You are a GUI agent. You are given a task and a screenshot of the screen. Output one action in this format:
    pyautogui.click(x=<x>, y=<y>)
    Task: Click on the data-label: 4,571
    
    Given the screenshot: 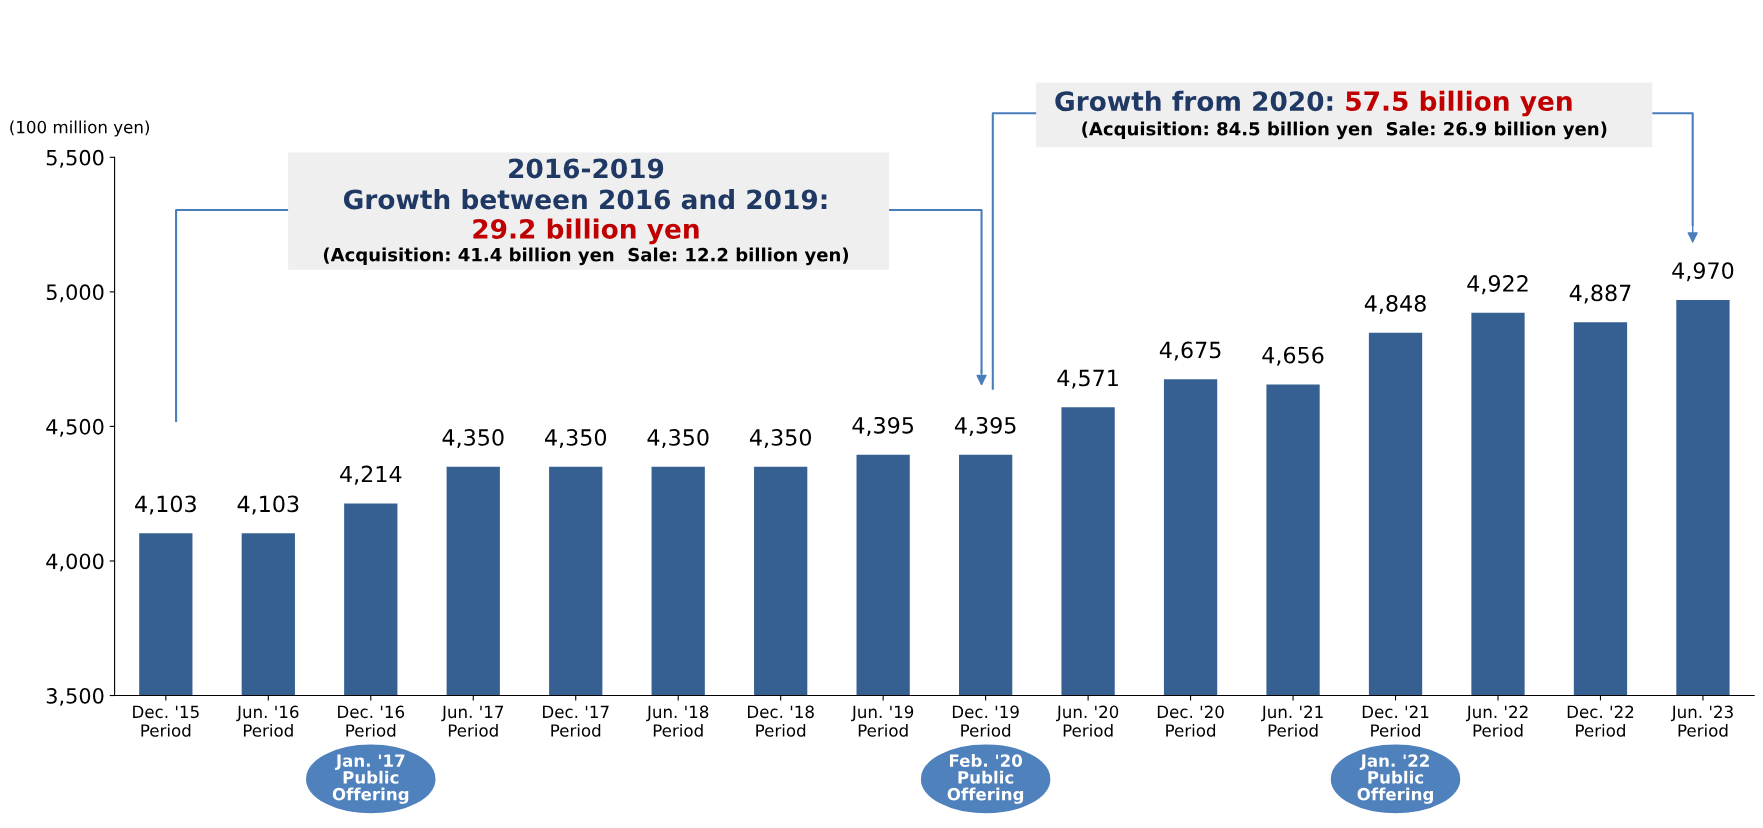 What is the action you would take?
    pyautogui.click(x=1087, y=379)
    